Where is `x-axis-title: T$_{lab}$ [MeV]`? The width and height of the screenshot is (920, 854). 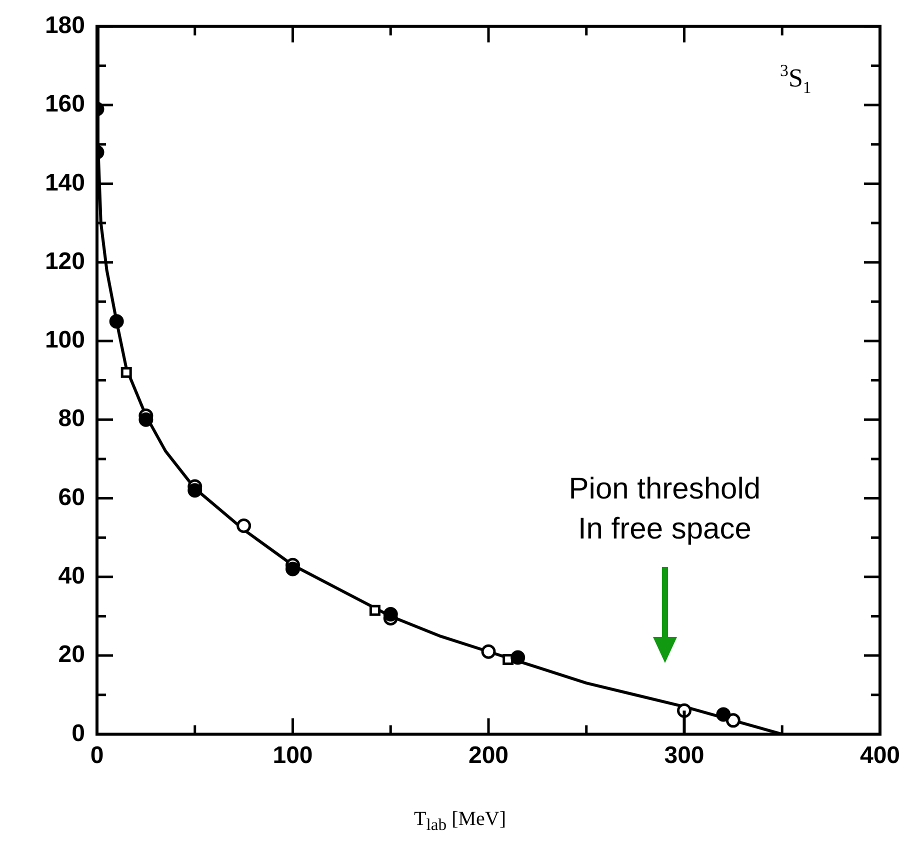 x-axis-title: T$_{lab}$ [MeV] is located at coordinates (459, 821).